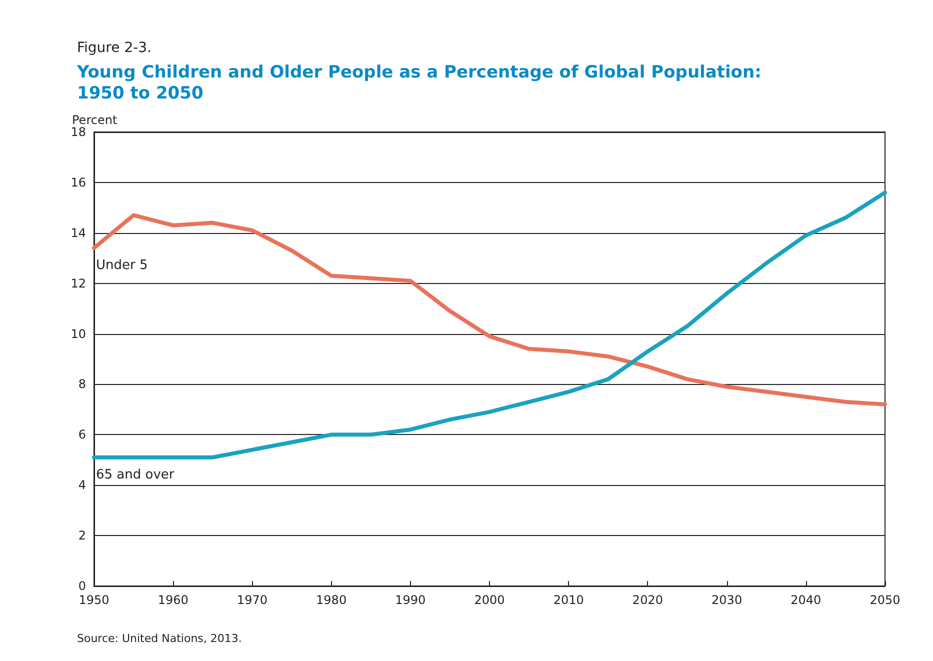 This screenshot has width=933, height=661. What do you see at coordinates (114, 48) in the screenshot?
I see `chart-subtitle: Figure 2-3.` at bounding box center [114, 48].